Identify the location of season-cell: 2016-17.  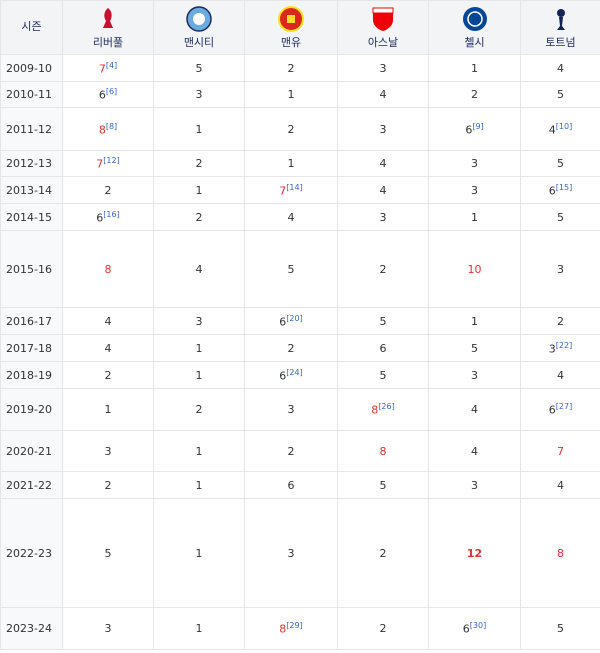
(31, 321).